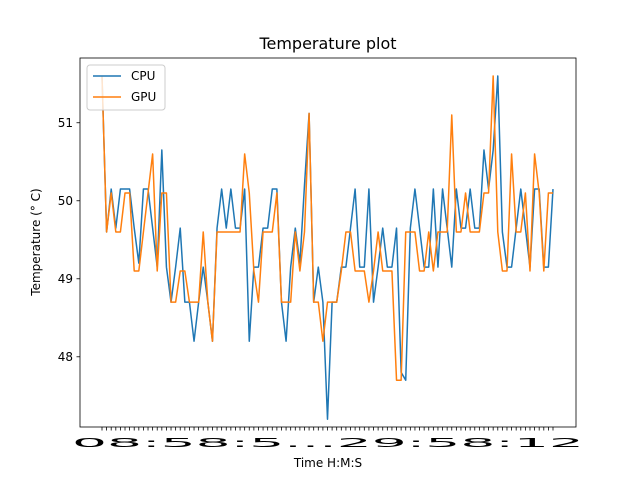 This screenshot has height=480, width=640. What do you see at coordinates (143, 97) in the screenshot?
I see `legend-gpu-label: GPU` at bounding box center [143, 97].